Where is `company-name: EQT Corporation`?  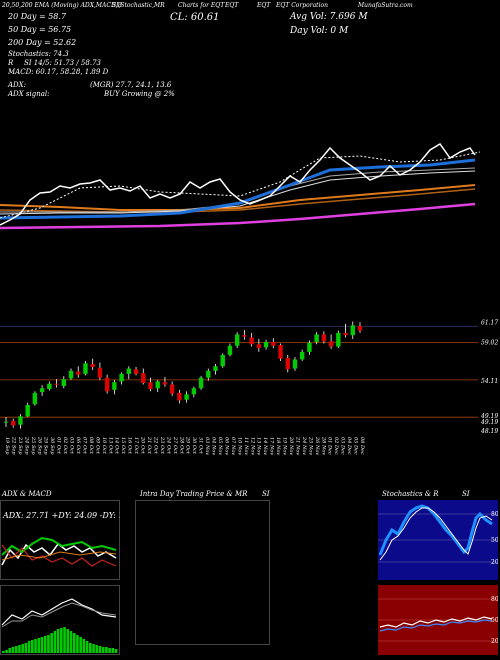 company-name: EQT Corporation is located at coordinates (302, 5).